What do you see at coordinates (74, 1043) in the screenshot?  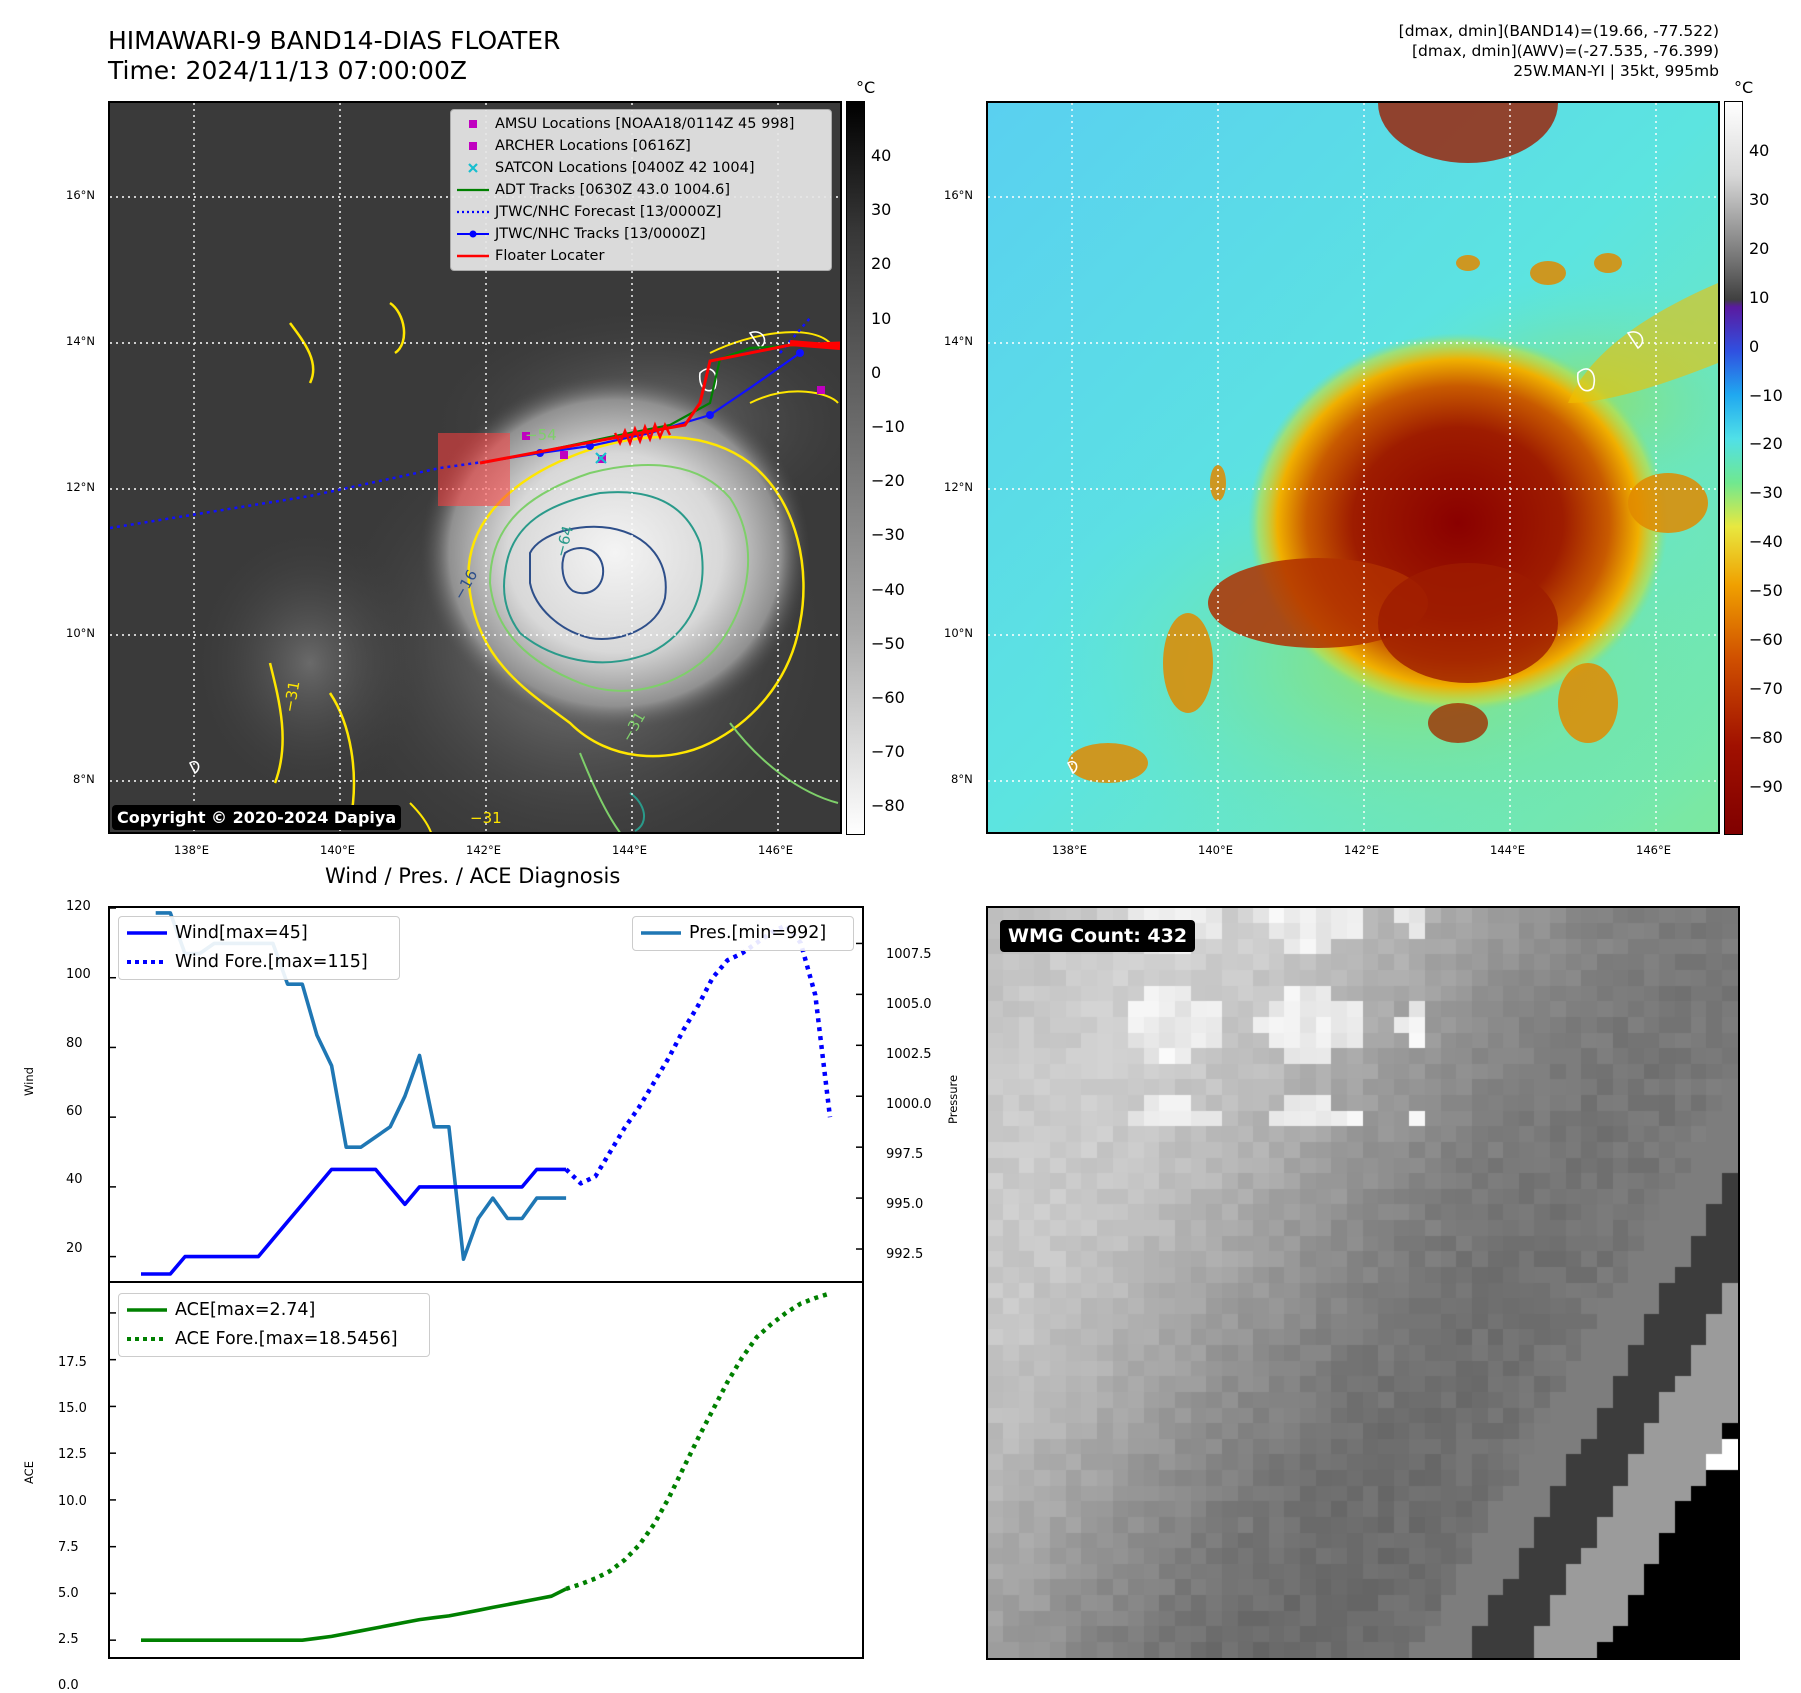 I see `wind-axis-tick: 80` at bounding box center [74, 1043].